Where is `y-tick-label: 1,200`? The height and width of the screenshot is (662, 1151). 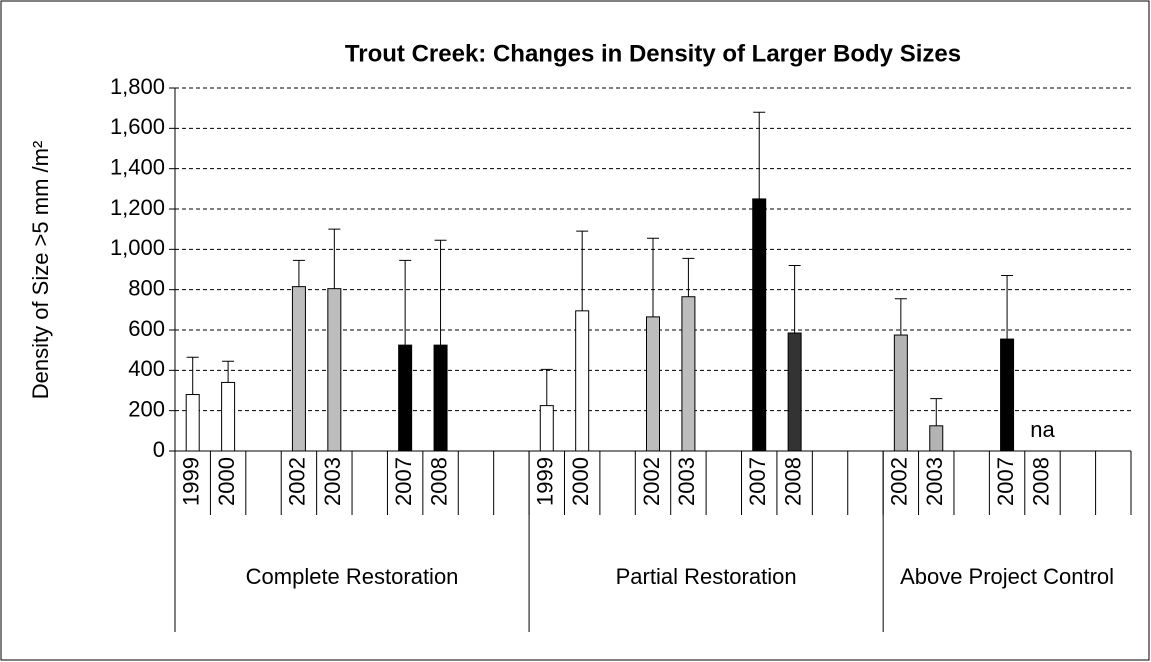
y-tick-label: 1,200 is located at coordinates (137, 207).